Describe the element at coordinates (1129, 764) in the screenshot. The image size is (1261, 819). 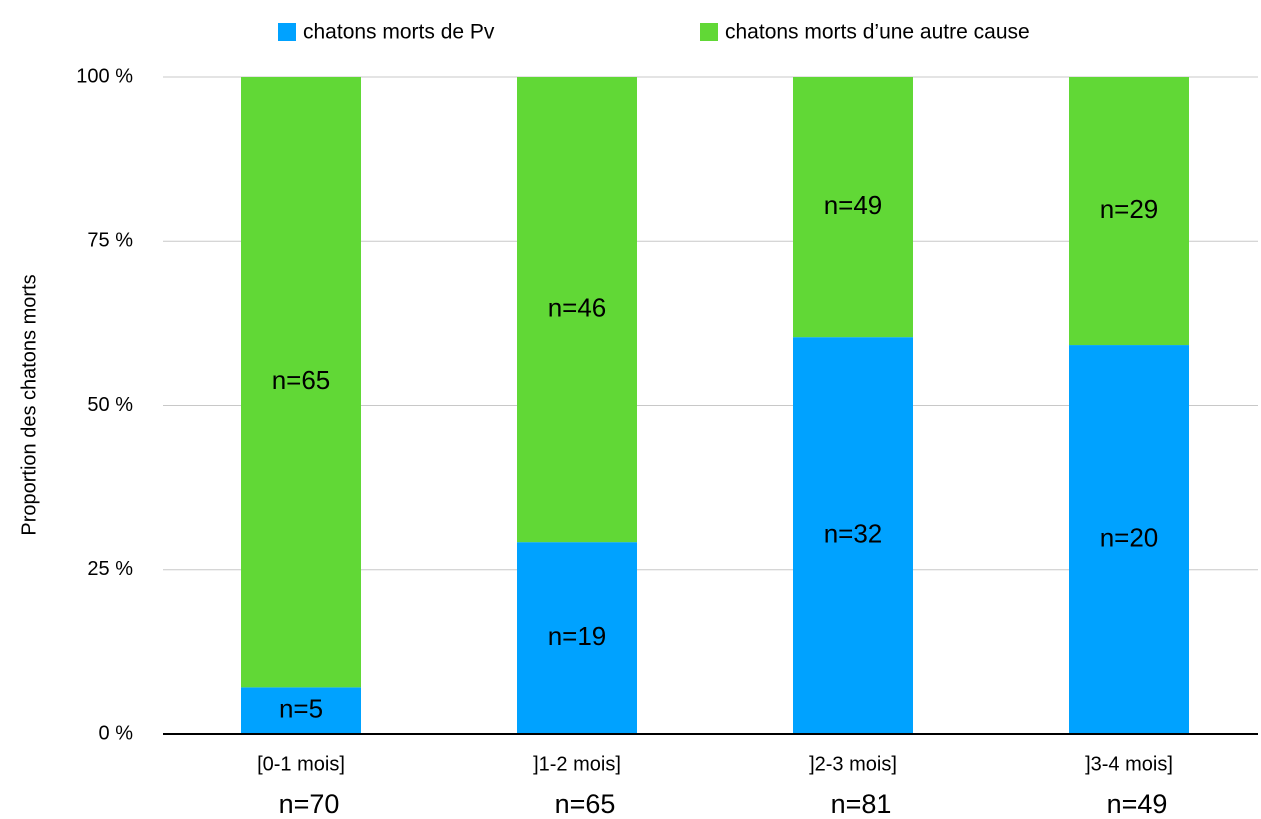
I see `x-tick-label: ]3-4 mois]` at that location.